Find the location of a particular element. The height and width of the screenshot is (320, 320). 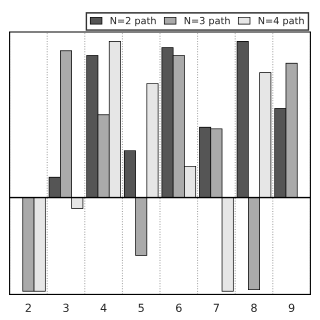

legend-label: N=3 path is located at coordinates (207, 21).